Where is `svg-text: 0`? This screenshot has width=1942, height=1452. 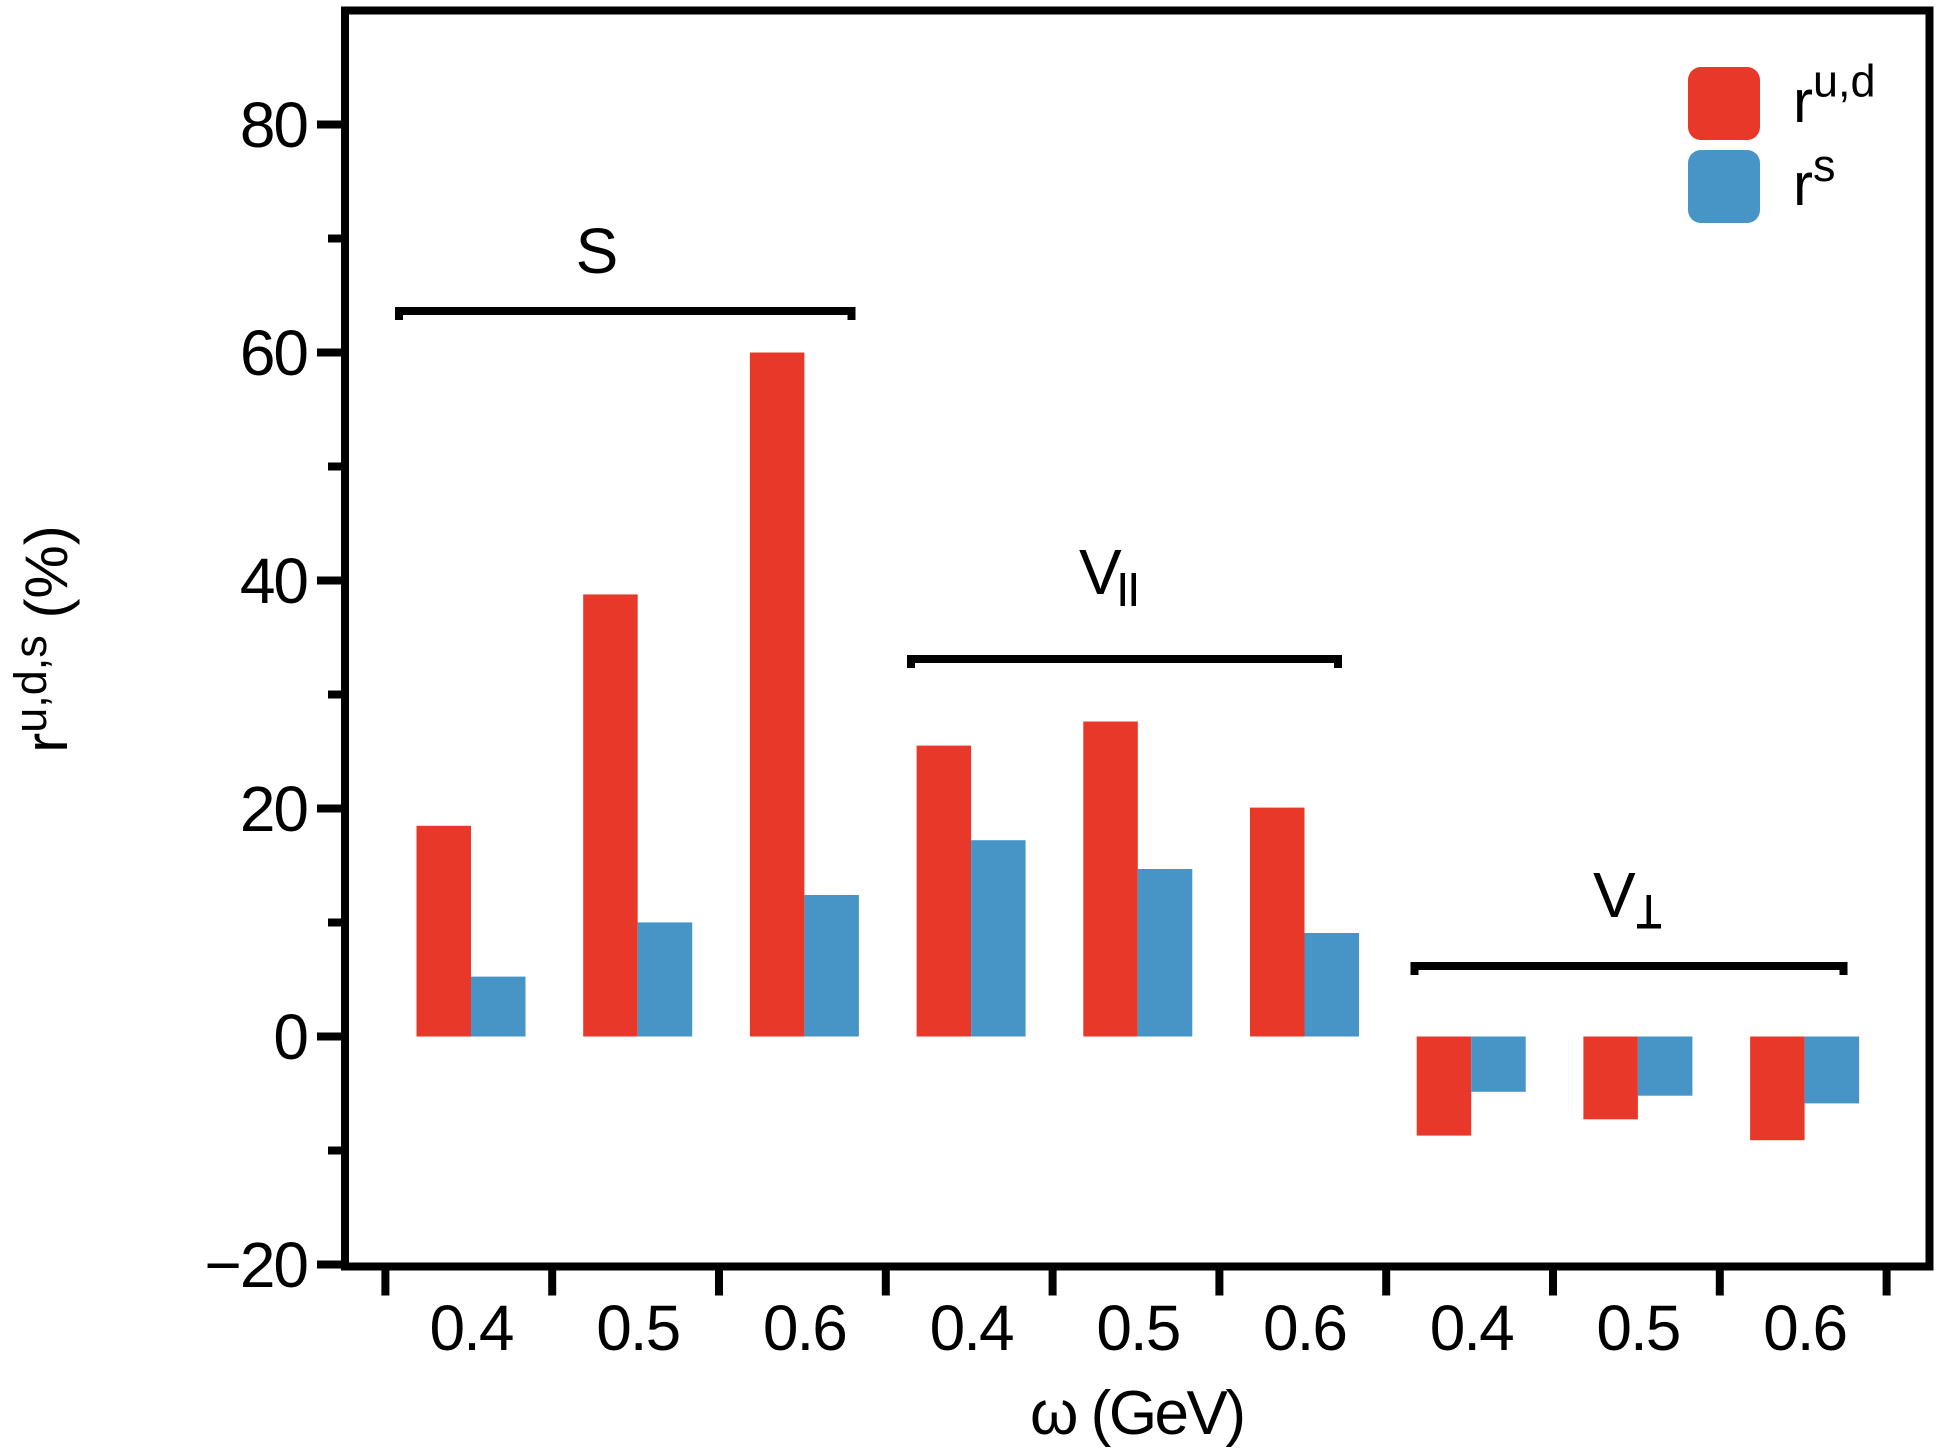
svg-text: 0 is located at coordinates (290, 1037).